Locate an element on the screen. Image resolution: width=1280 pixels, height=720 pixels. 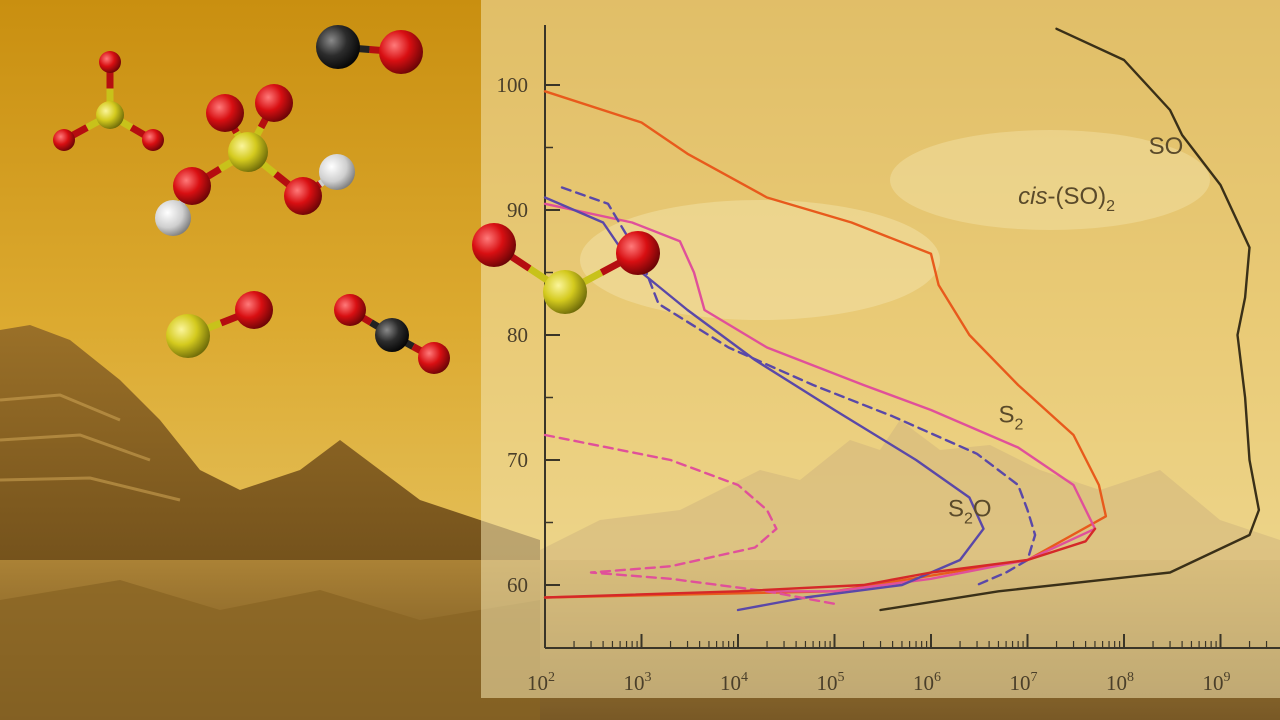
x-tick-label: 10⁵ is located at coordinates (831, 682).